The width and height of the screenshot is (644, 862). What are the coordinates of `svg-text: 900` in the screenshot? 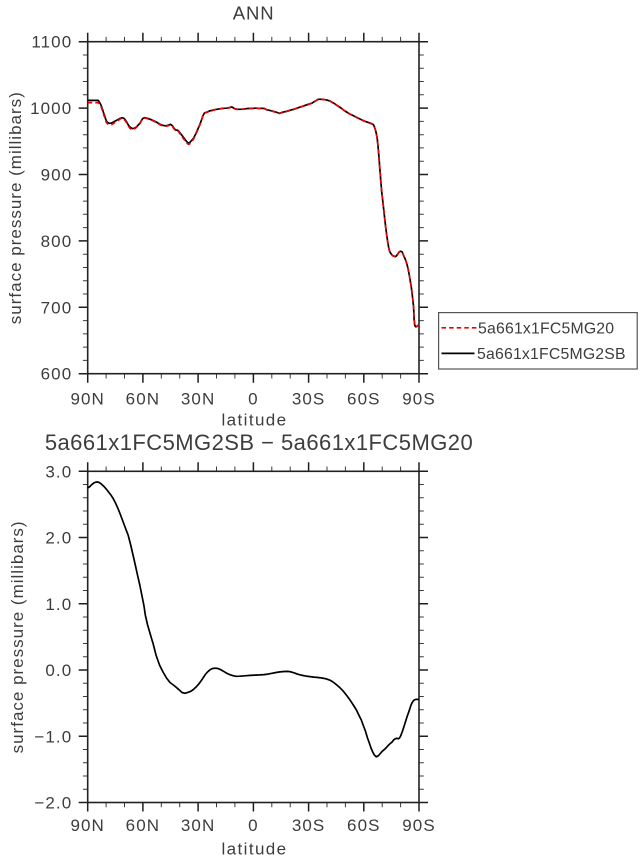 It's located at (57, 175).